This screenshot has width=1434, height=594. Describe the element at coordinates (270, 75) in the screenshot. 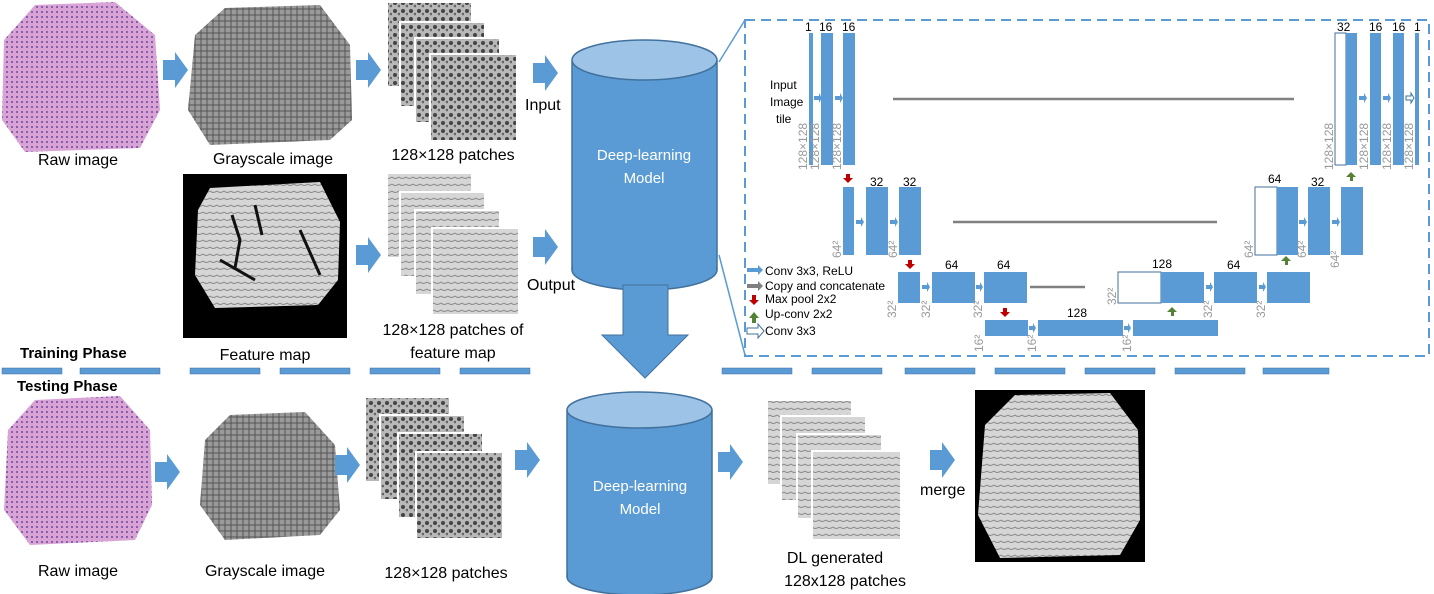

I see `training-grayscale-image` at that location.